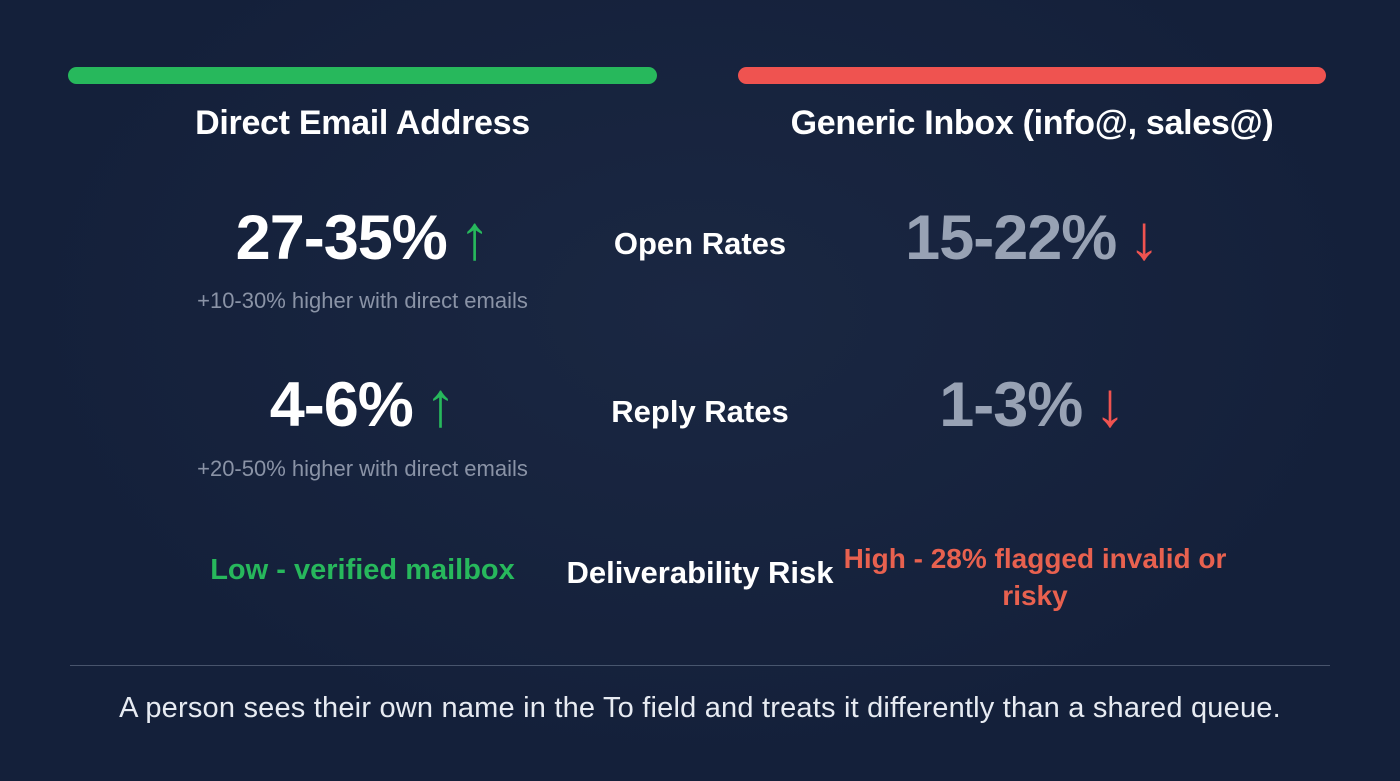  Describe the element at coordinates (700, 243) in the screenshot. I see `metric-label-open-rates: Open Rates` at that location.